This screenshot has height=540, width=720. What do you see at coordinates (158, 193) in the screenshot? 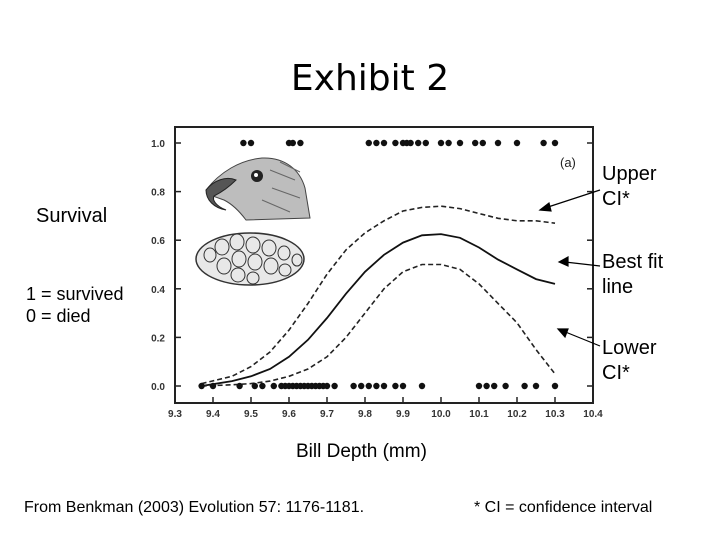
I see `y-tick-label: 0.8` at bounding box center [158, 193].